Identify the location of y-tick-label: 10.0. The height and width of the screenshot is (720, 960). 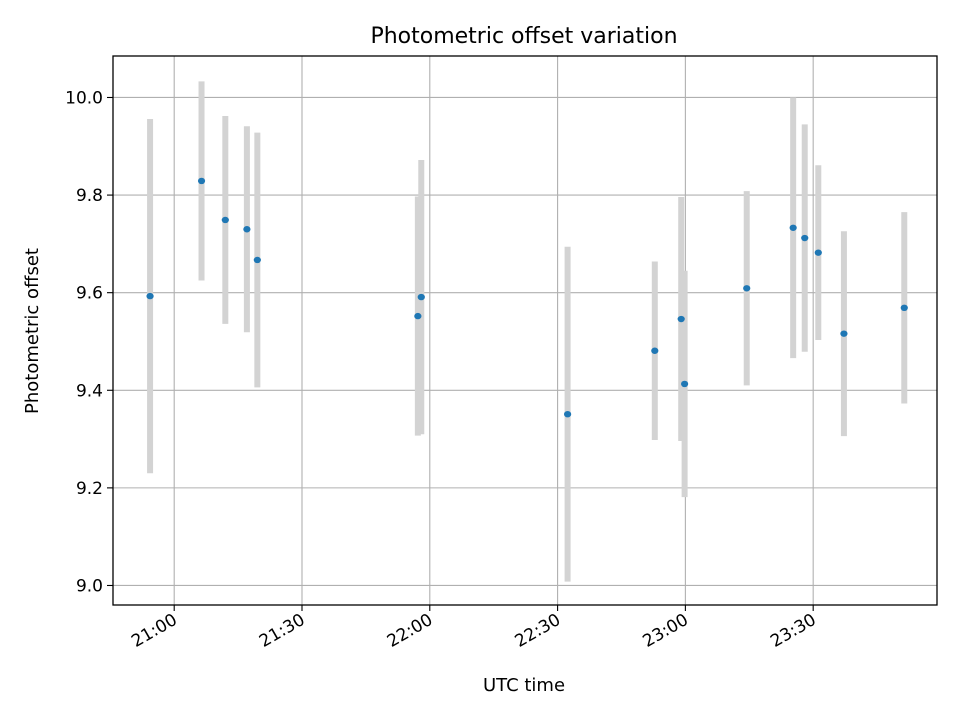
(84, 98).